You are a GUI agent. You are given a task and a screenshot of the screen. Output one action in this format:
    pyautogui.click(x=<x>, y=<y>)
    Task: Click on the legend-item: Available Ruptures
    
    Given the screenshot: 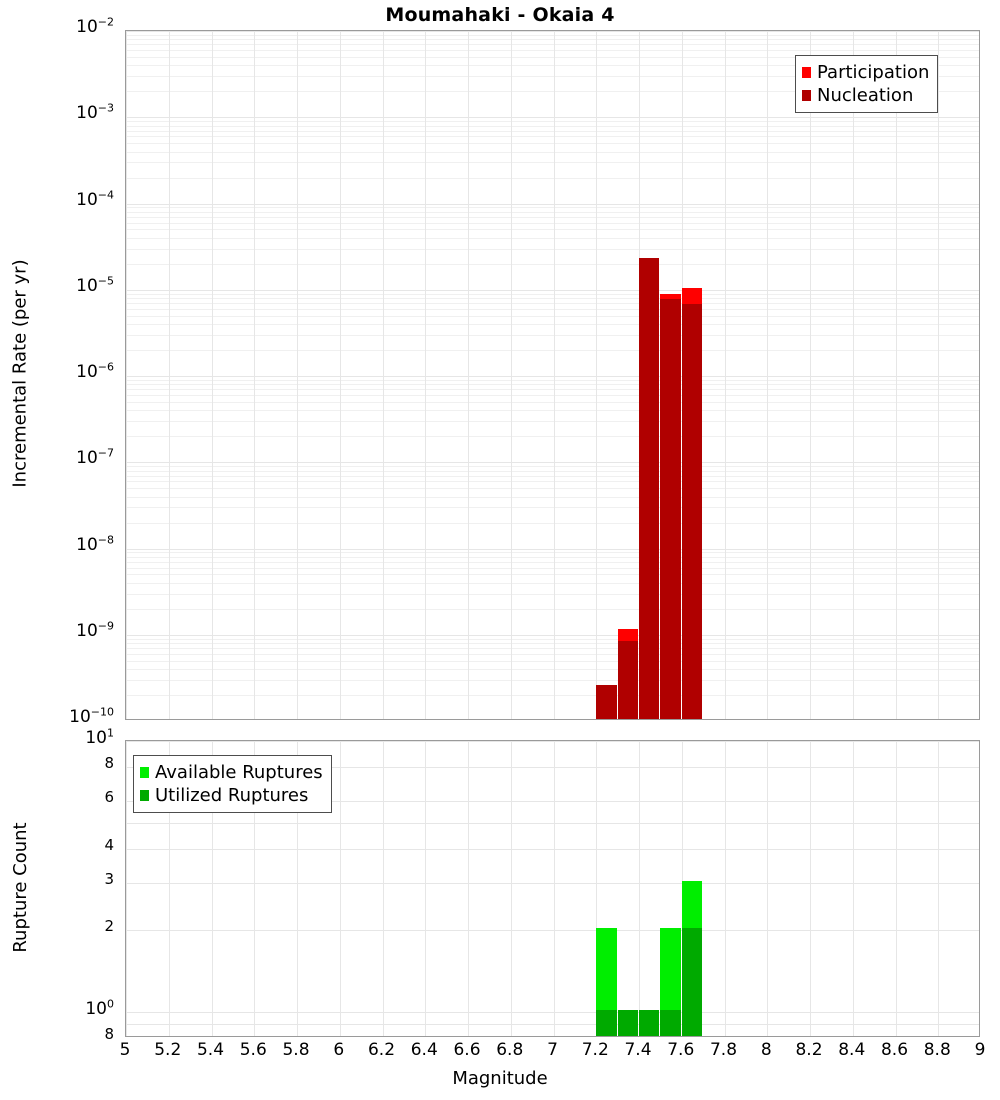 What is the action you would take?
    pyautogui.click(x=231, y=772)
    